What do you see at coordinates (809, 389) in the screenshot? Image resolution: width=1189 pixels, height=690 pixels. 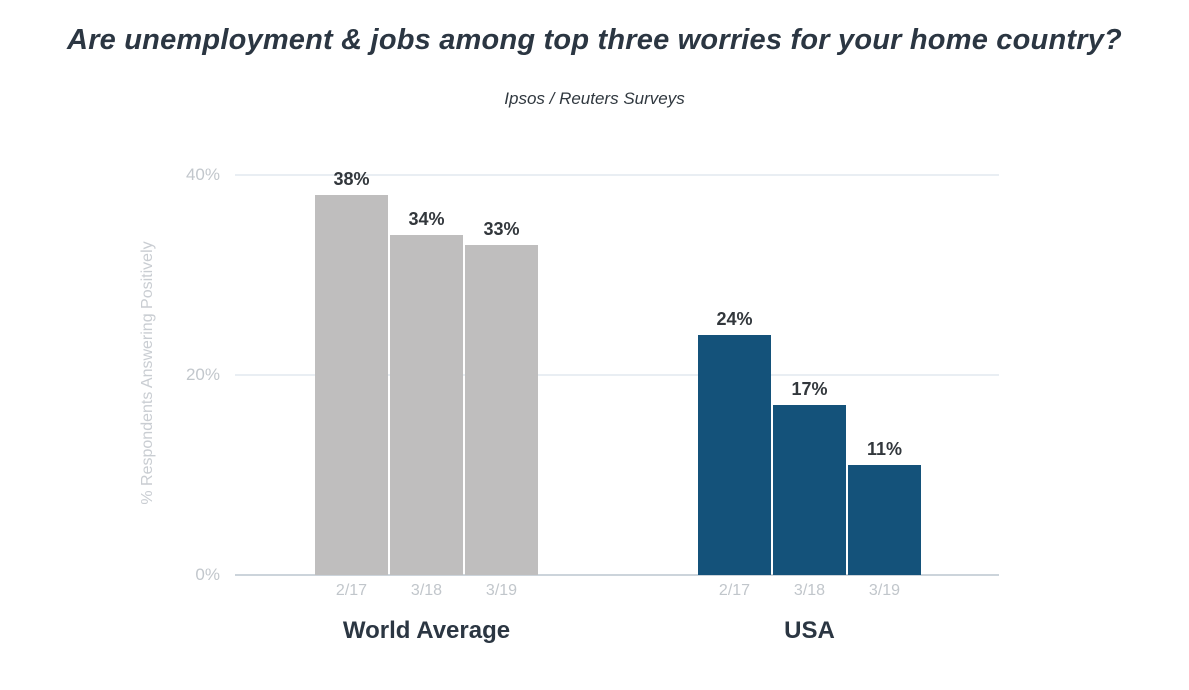 I see `bar-value-label: 17%` at bounding box center [809, 389].